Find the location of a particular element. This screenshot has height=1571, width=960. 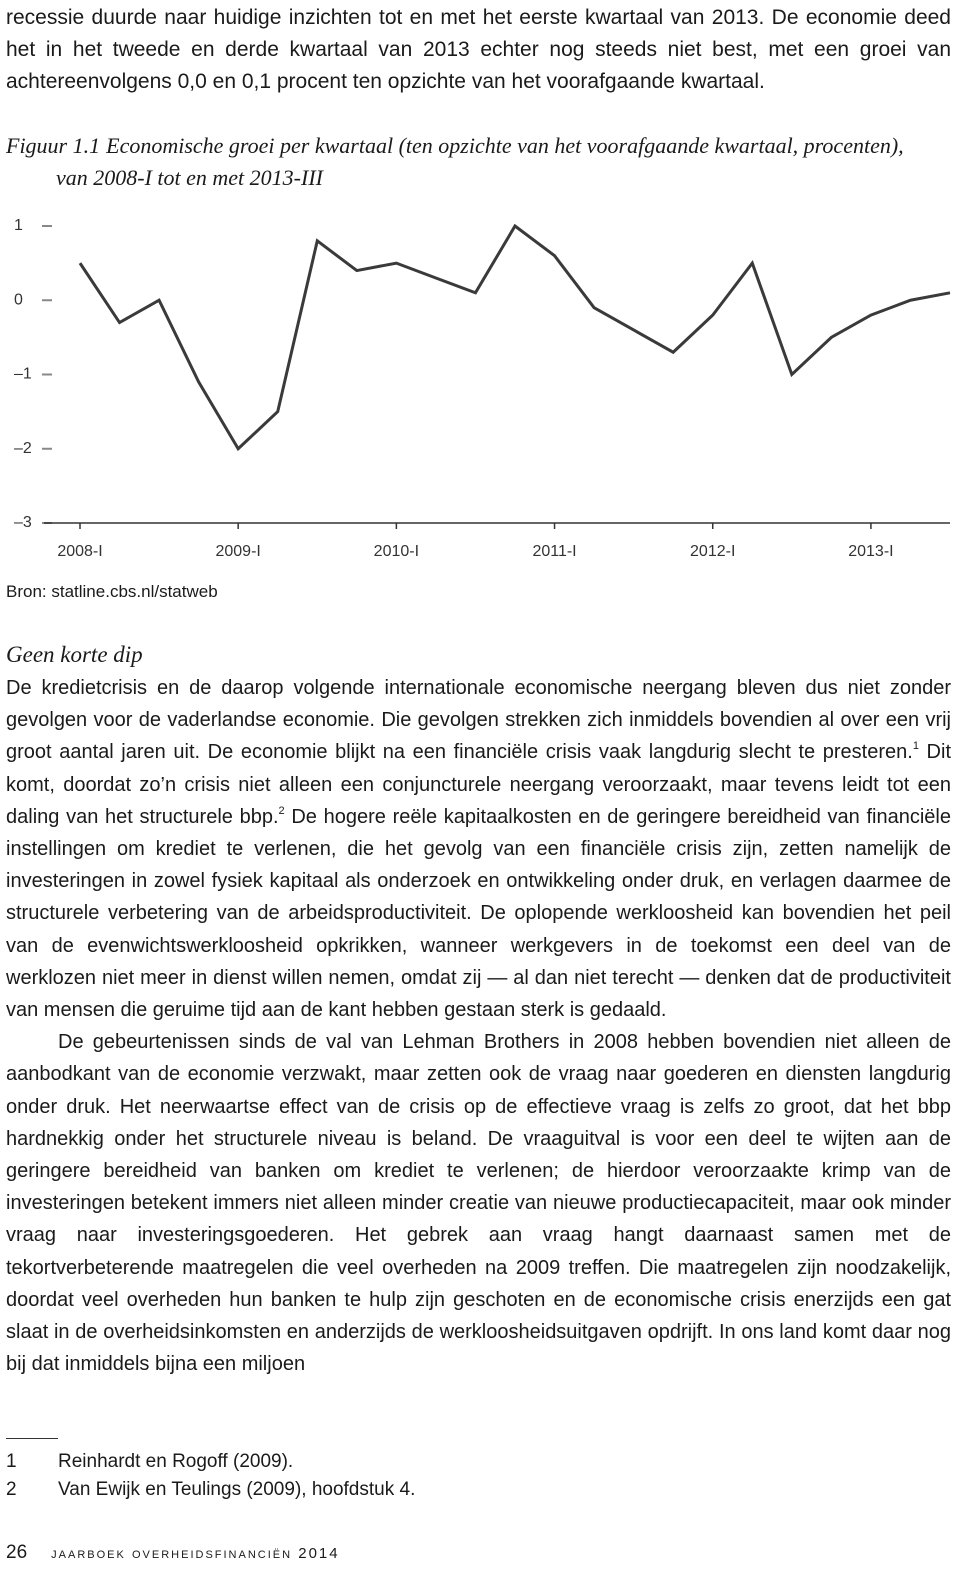

x-tick-label: 2012-I is located at coordinates (712, 551).